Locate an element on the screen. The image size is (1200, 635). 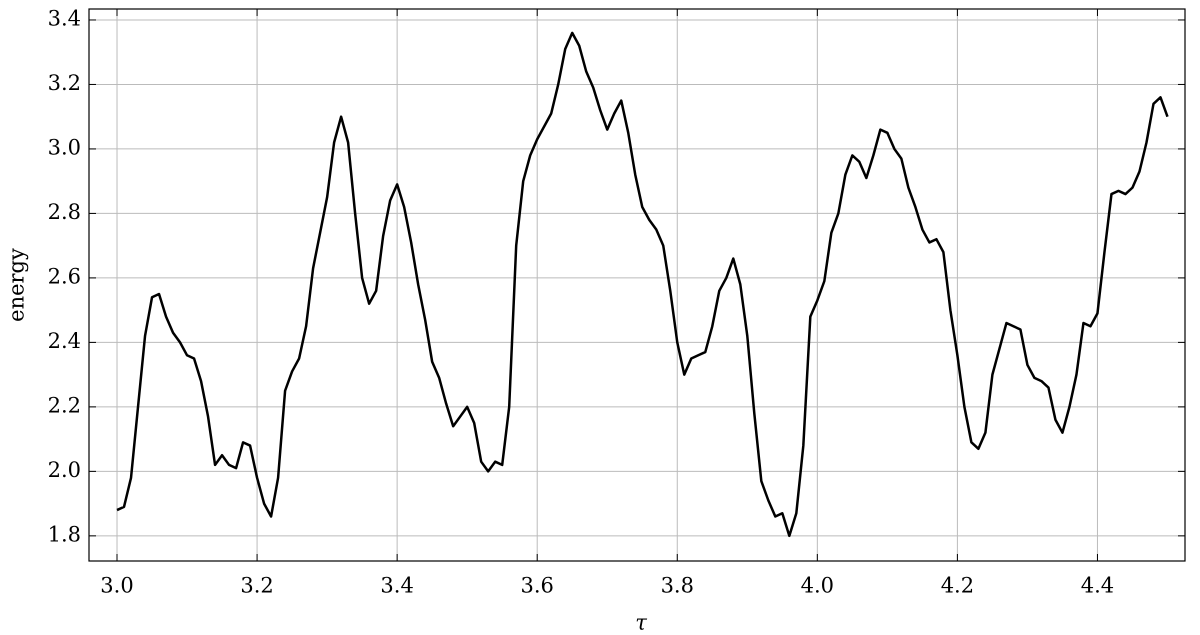
y-tick-label: 3.0 is located at coordinates (64, 147).